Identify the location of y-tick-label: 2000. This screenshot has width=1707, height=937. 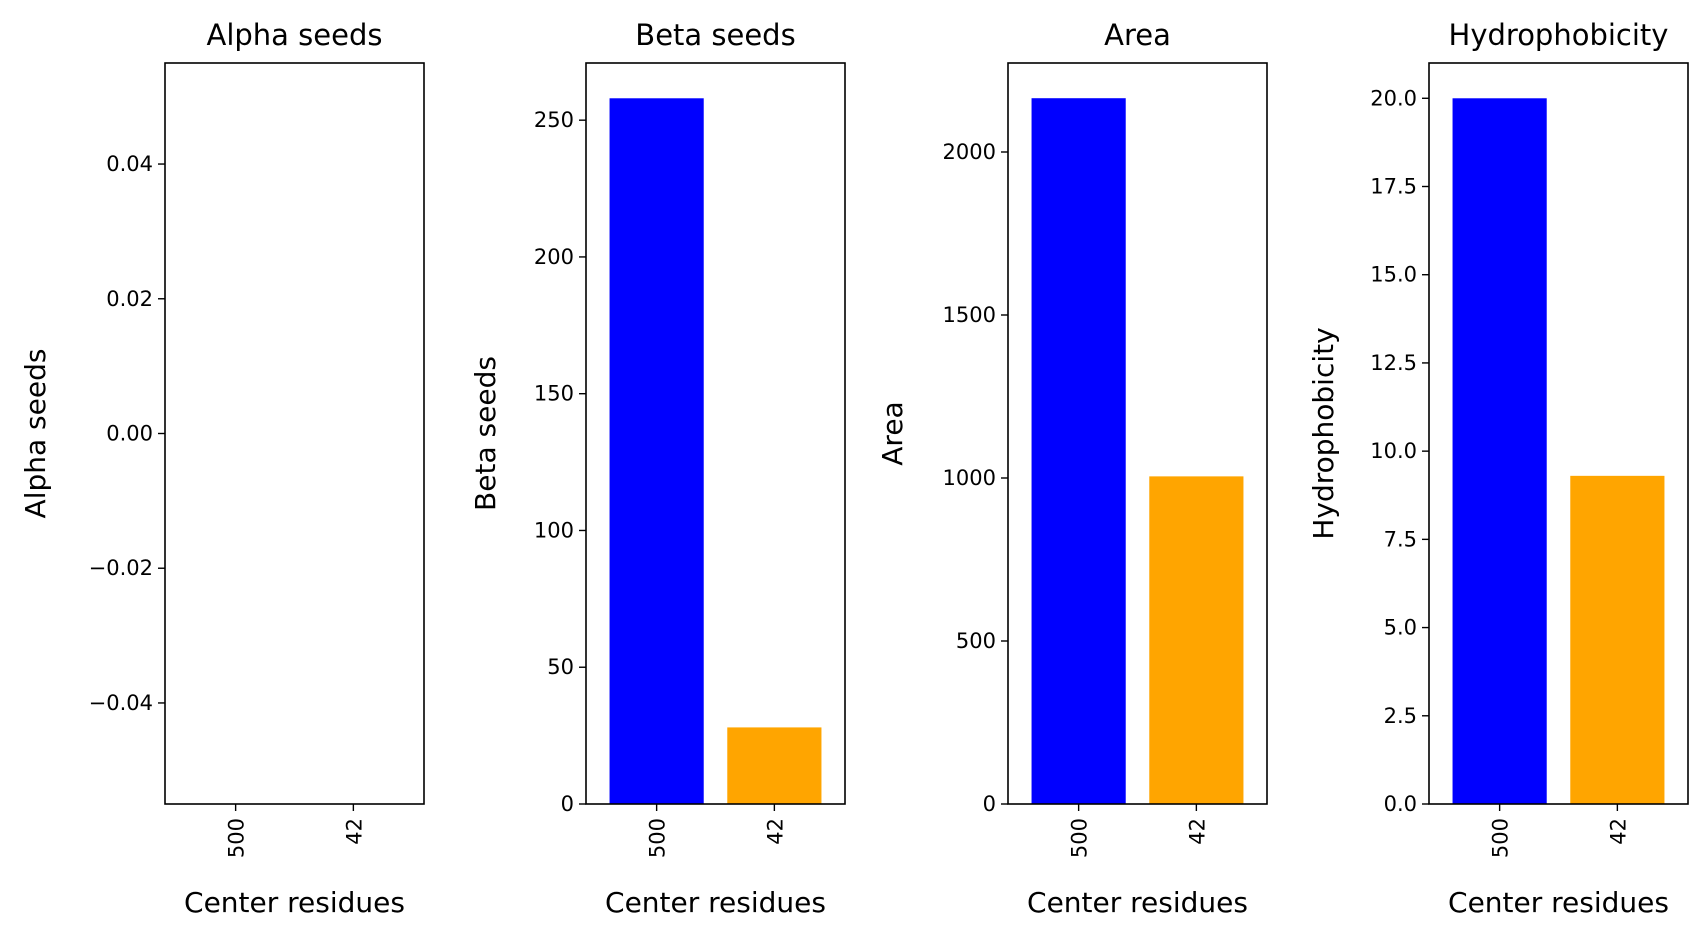
(969, 152).